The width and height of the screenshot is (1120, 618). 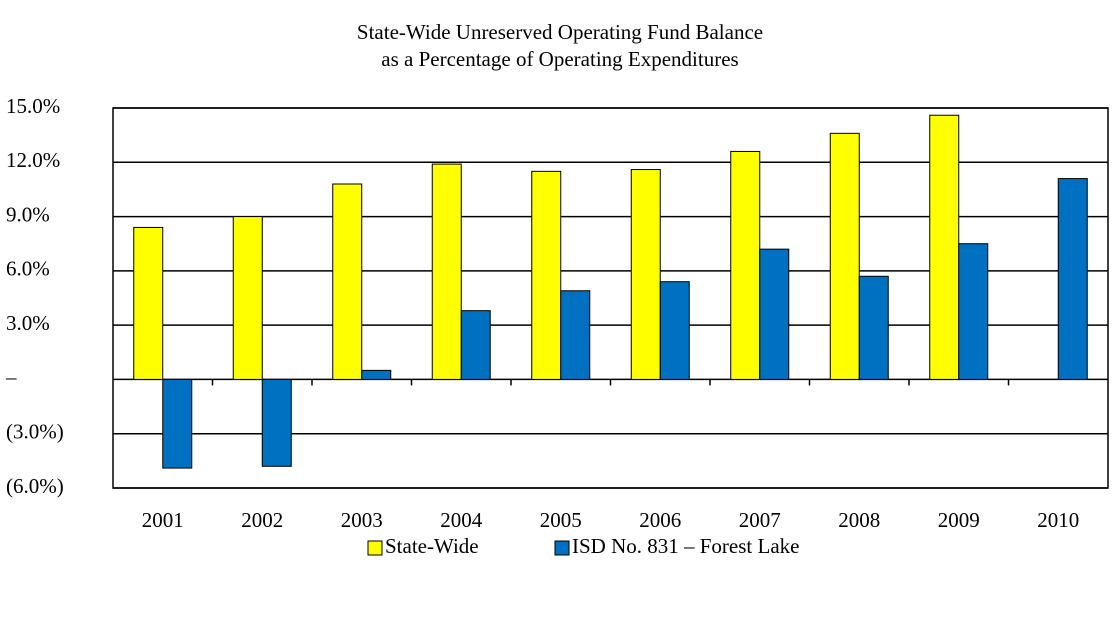 I want to click on y-tick-label: (6.0%), so click(x=35, y=486).